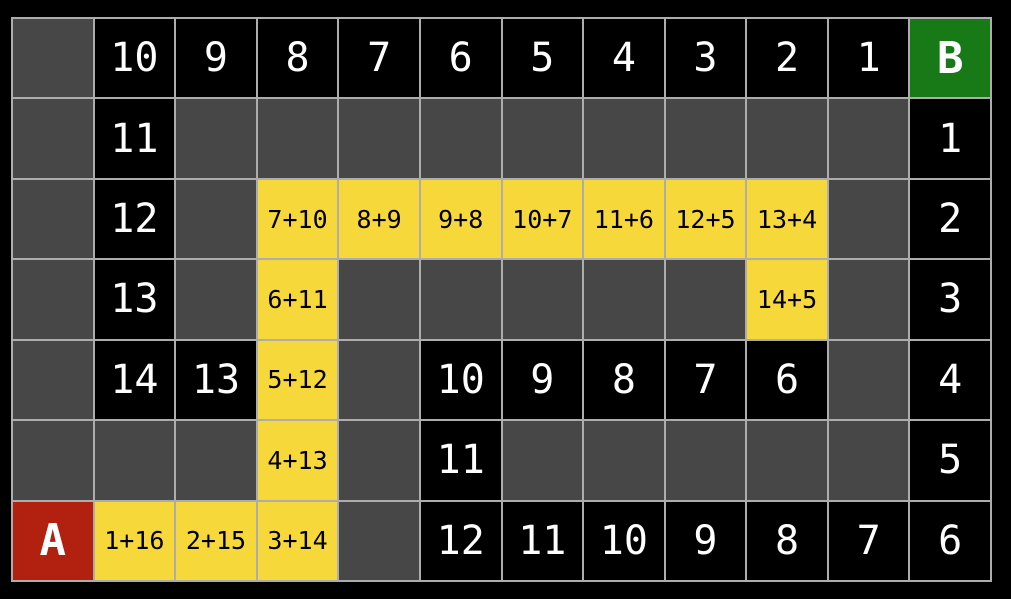 This screenshot has height=599, width=1011. What do you see at coordinates (542, 299) in the screenshot?
I see `grid-cell-empty-r3-c6` at bounding box center [542, 299].